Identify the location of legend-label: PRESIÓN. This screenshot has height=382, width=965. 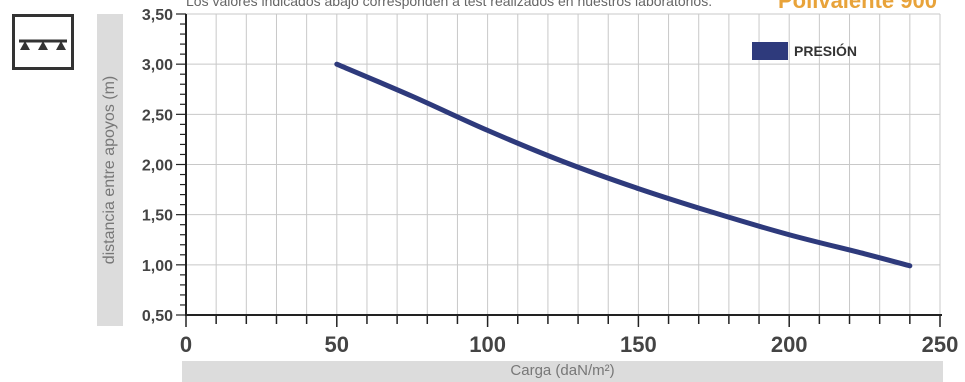
(826, 51).